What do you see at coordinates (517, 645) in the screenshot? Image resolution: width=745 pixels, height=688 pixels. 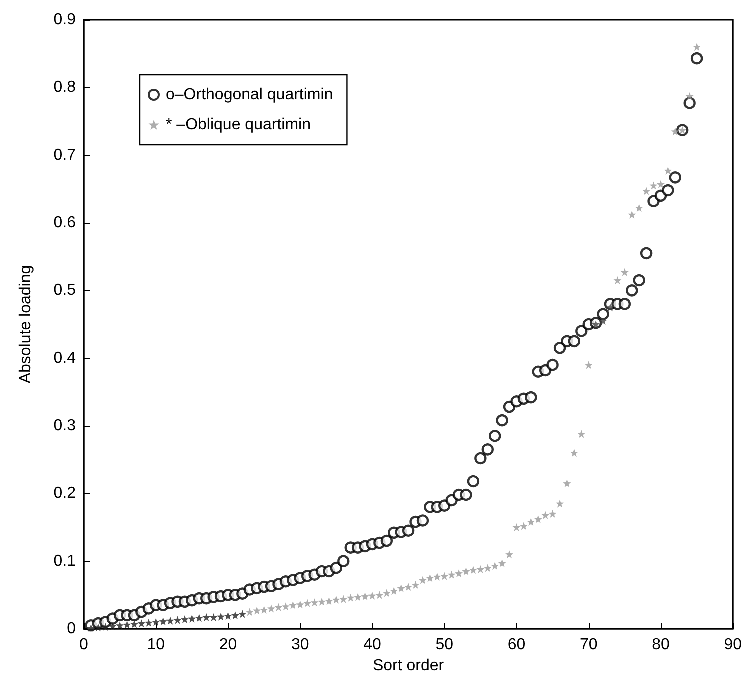 I see `x-tick-label: 60` at bounding box center [517, 645].